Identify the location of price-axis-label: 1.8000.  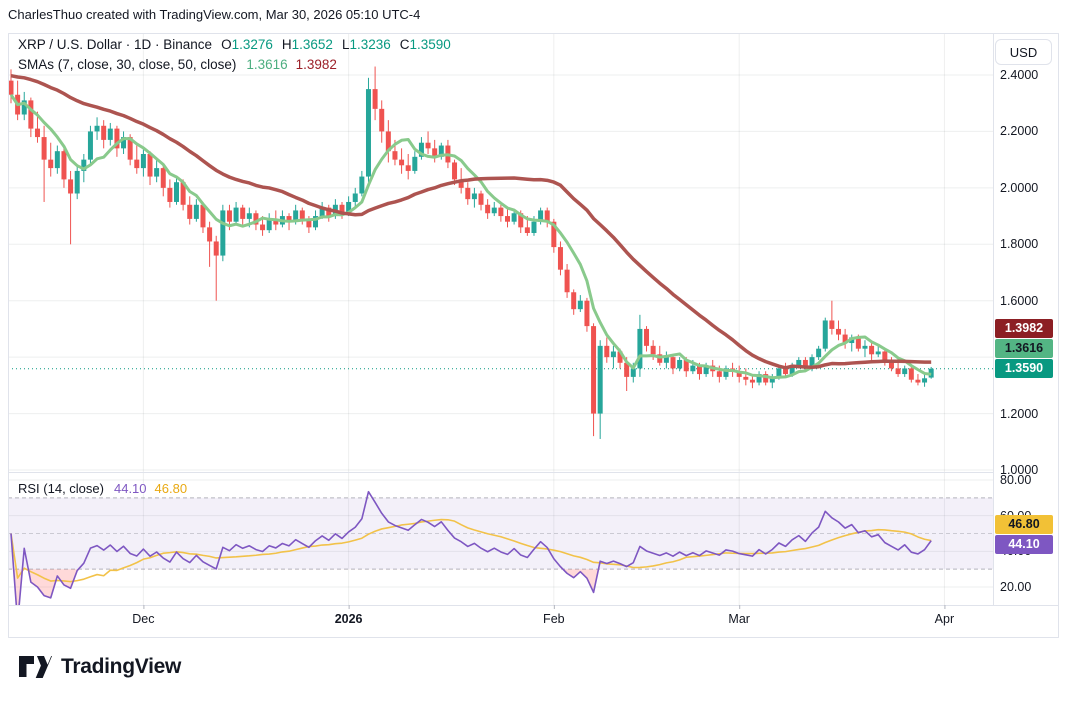
(1019, 244).